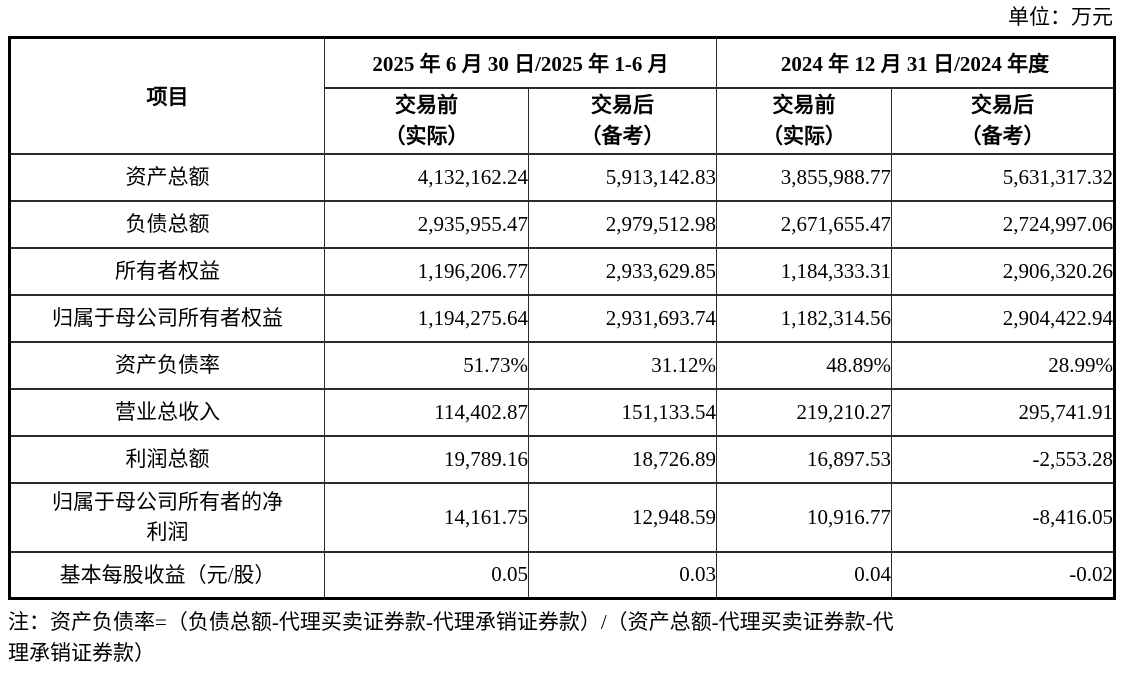 This screenshot has width=1122, height=683. I want to click on row-label: 利润总额, so click(167, 459).